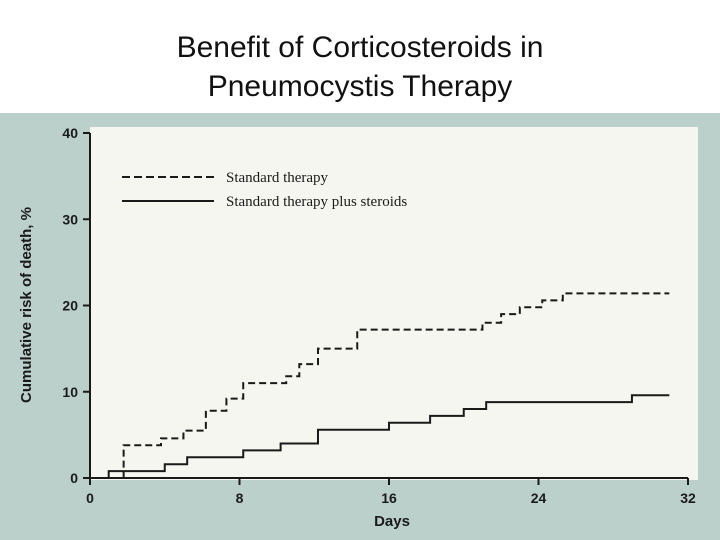 The height and width of the screenshot is (540, 720). Describe the element at coordinates (360, 47) in the screenshot. I see `slide-title-line-1: Benefit of Corticosteroids in` at that location.